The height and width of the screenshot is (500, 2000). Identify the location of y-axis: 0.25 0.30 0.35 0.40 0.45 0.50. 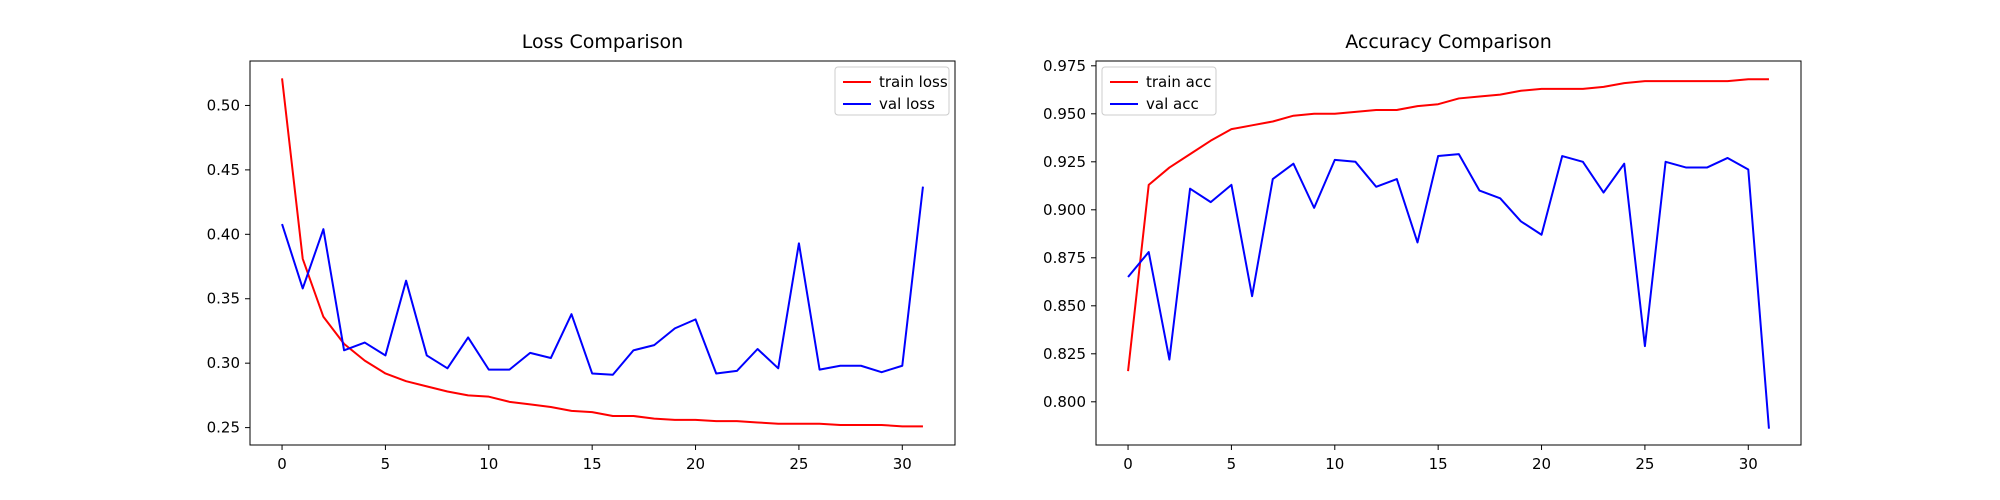
(228, 266).